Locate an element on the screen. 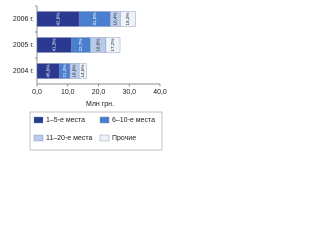 The width and height of the screenshot is (320, 240). x-tick-label: 0,0 is located at coordinates (37, 92).